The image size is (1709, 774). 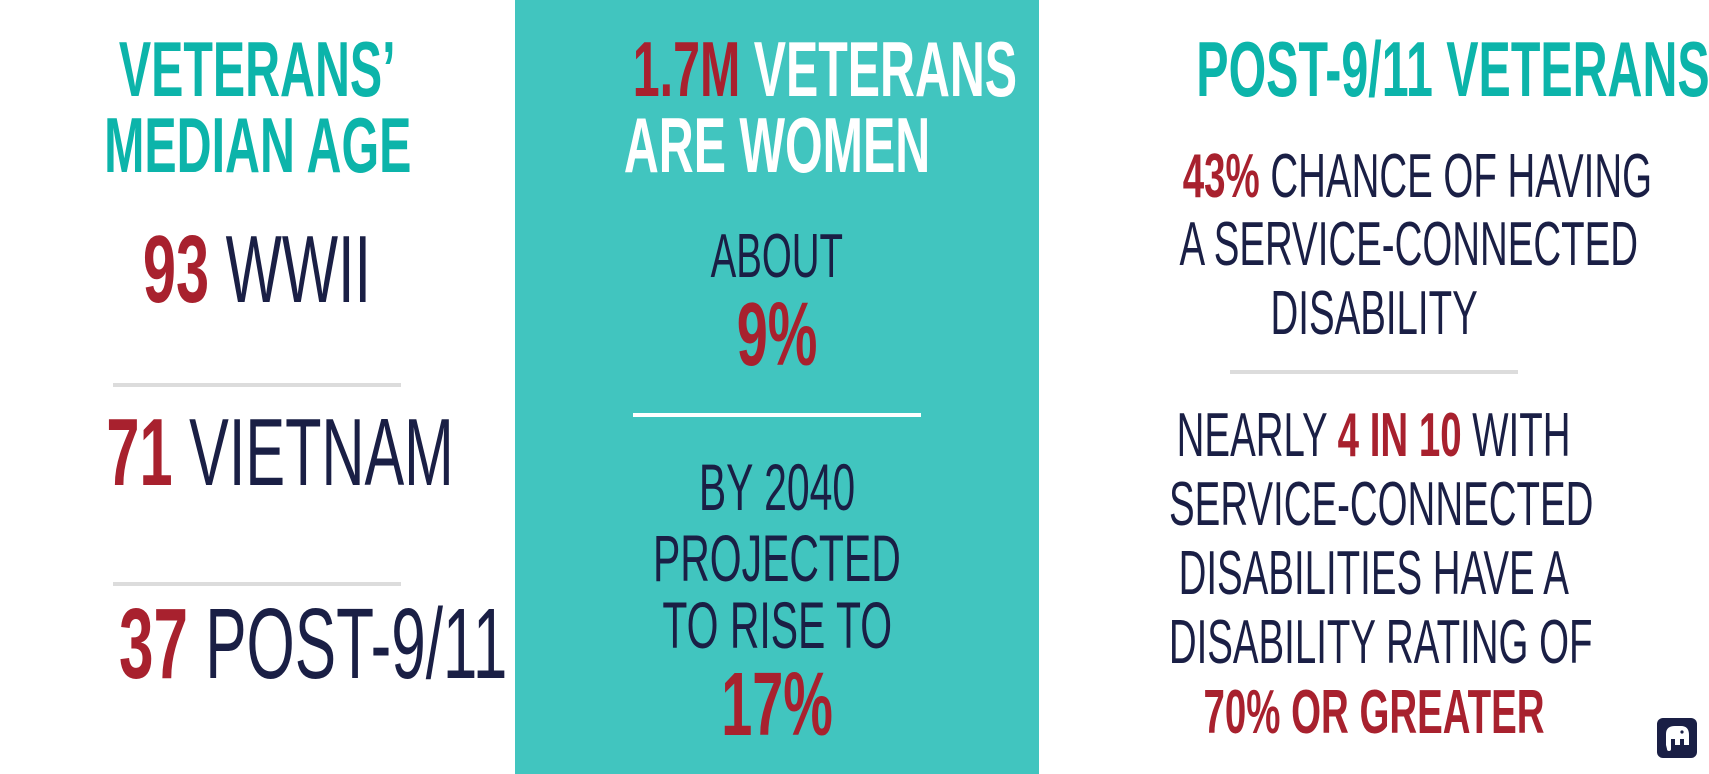 What do you see at coordinates (1374, 712) in the screenshot?
I see `rating-threshold: 70% OR GREATER` at bounding box center [1374, 712].